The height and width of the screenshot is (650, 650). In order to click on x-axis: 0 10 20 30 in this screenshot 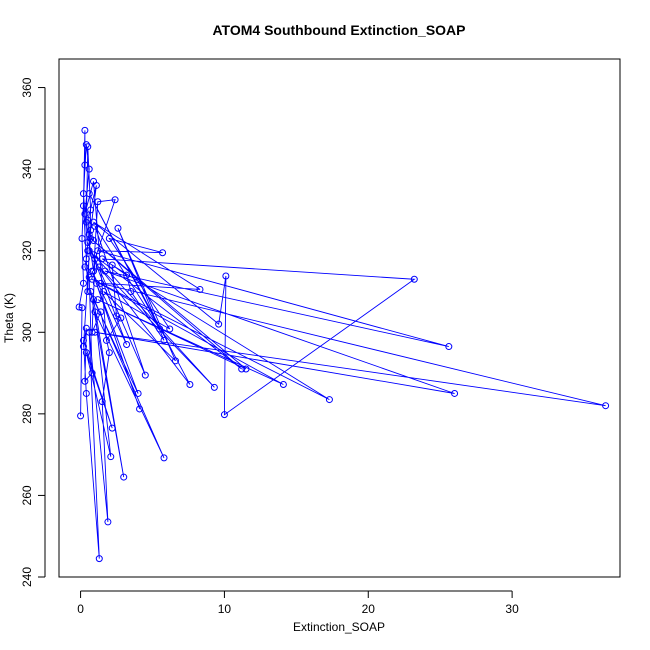, I will do `click(298, 603)`.